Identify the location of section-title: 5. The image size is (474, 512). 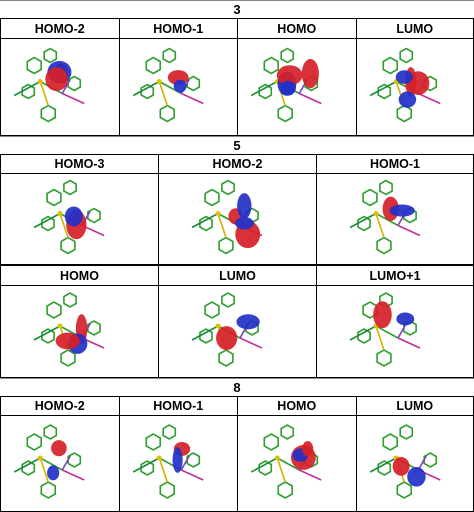
(237, 145).